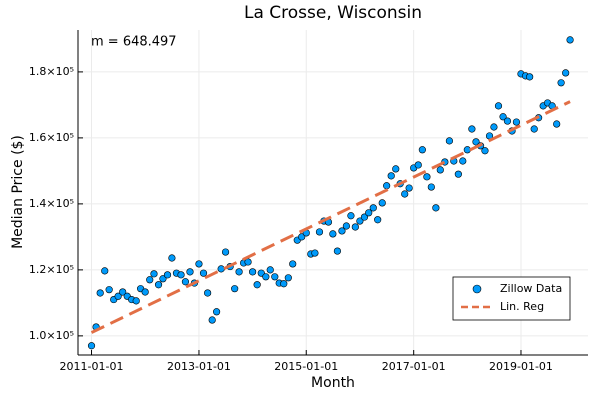 The width and height of the screenshot is (600, 400). I want to click on x-axis-label: Month, so click(333, 383).